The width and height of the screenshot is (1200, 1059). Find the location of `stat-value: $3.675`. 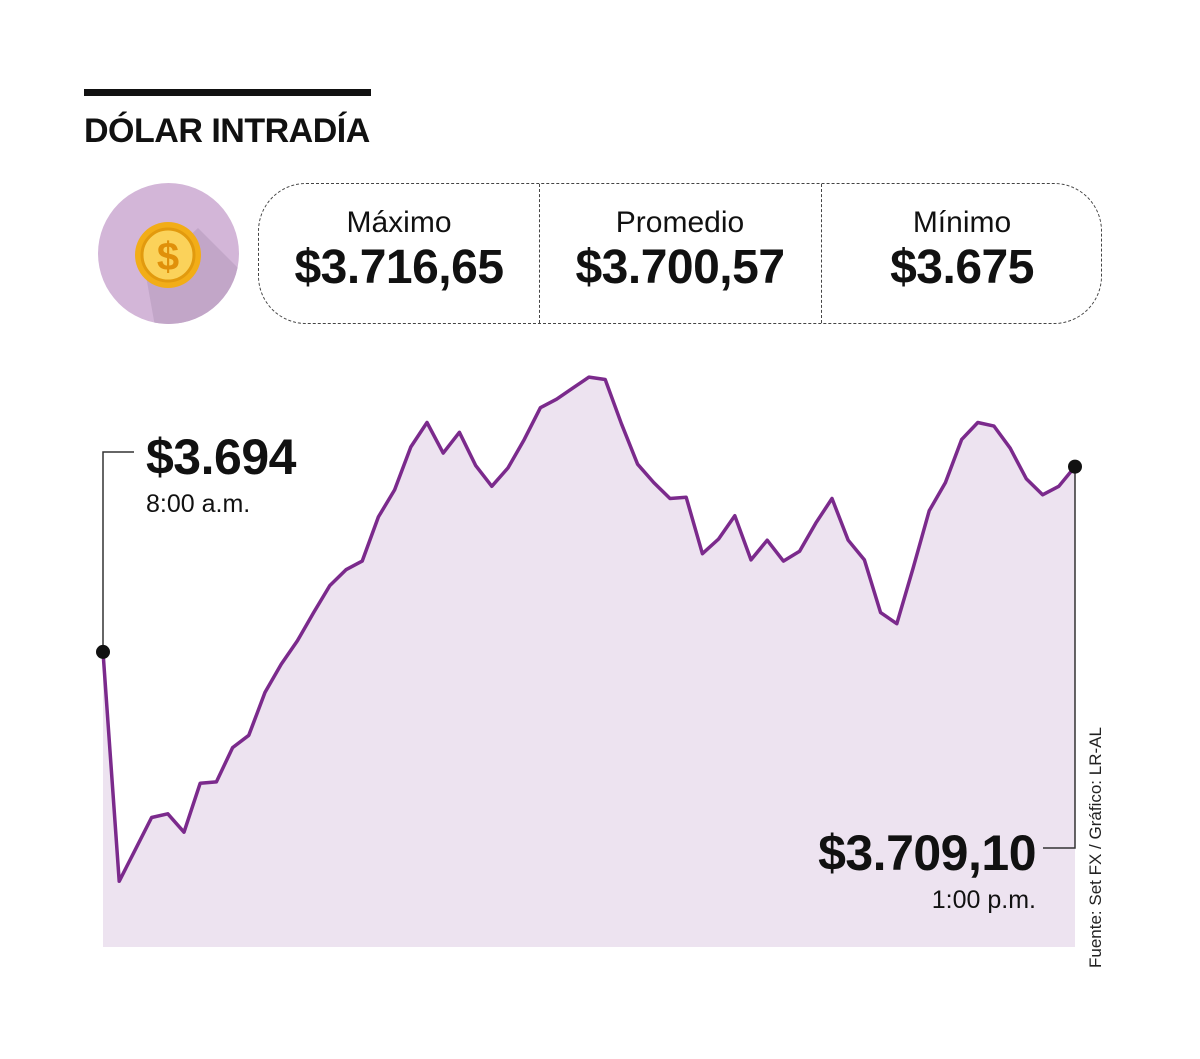

stat-value: $3.675 is located at coordinates (962, 267).